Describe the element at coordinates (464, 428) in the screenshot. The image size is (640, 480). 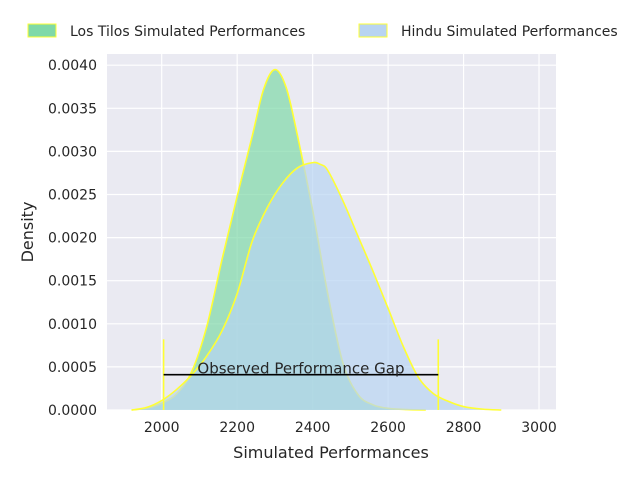
I see `x-tick-label-4: 2800` at that location.